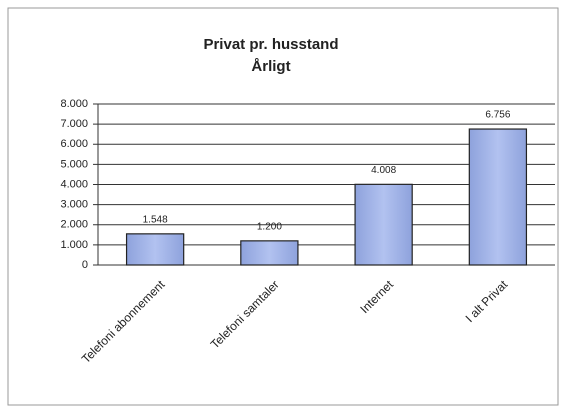 This screenshot has width=568, height=417. Describe the element at coordinates (74, 144) in the screenshot. I see `y-tick-label: 6.000` at that location.